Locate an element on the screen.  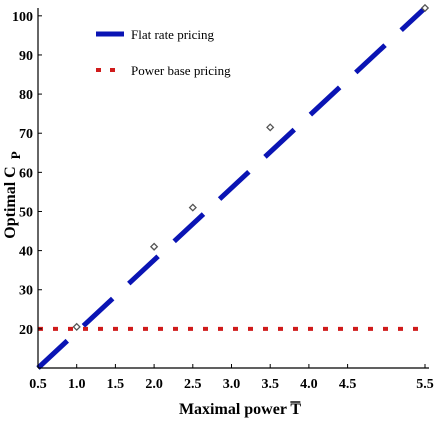
y-tick-label-60: 60 is located at coordinates (26, 173).